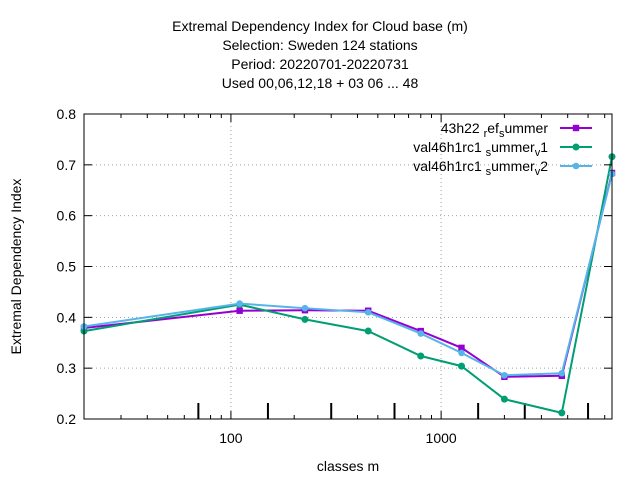  What do you see at coordinates (16, 267) in the screenshot?
I see `y-axis-label: Extremal Dependency Index` at bounding box center [16, 267].